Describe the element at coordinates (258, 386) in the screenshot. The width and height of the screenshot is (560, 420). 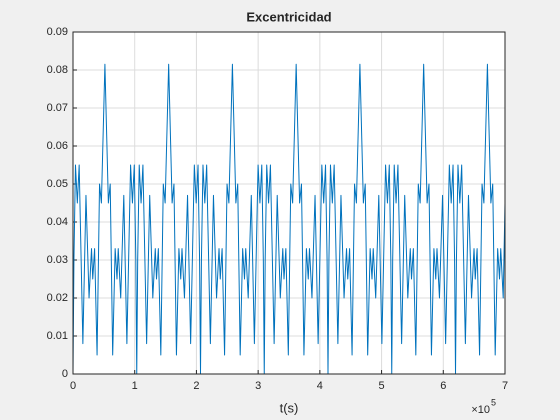
I see `x-tick-label: 3` at that location.